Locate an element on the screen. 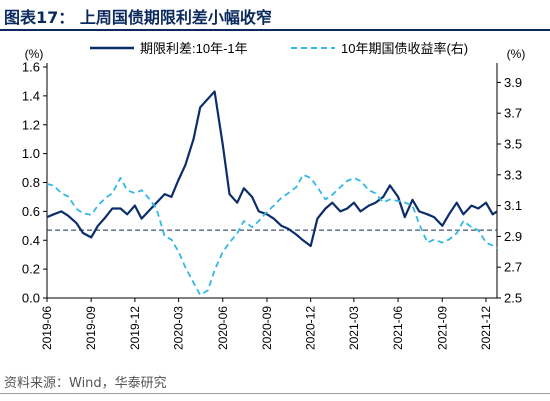 The width and height of the screenshot is (550, 401). right-tick-label: 3.3 is located at coordinates (513, 174).